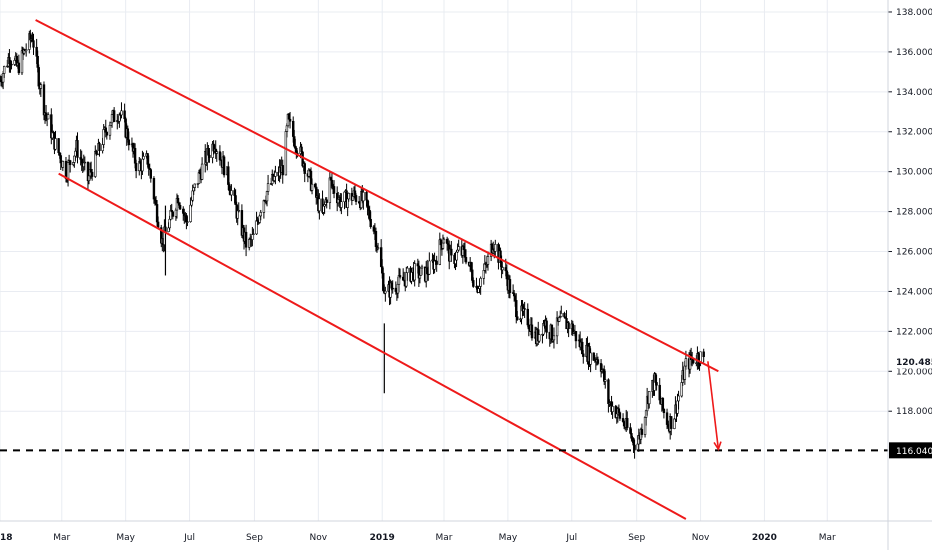  I want to click on target-arrow-head, so click(717, 446).